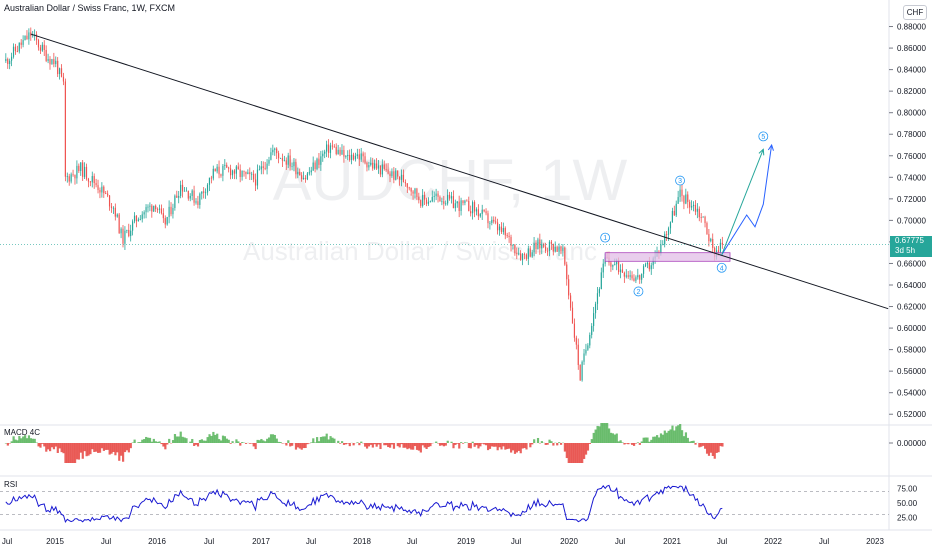  What do you see at coordinates (763, 137) in the screenshot?
I see `wave-number: 5` at bounding box center [763, 137].